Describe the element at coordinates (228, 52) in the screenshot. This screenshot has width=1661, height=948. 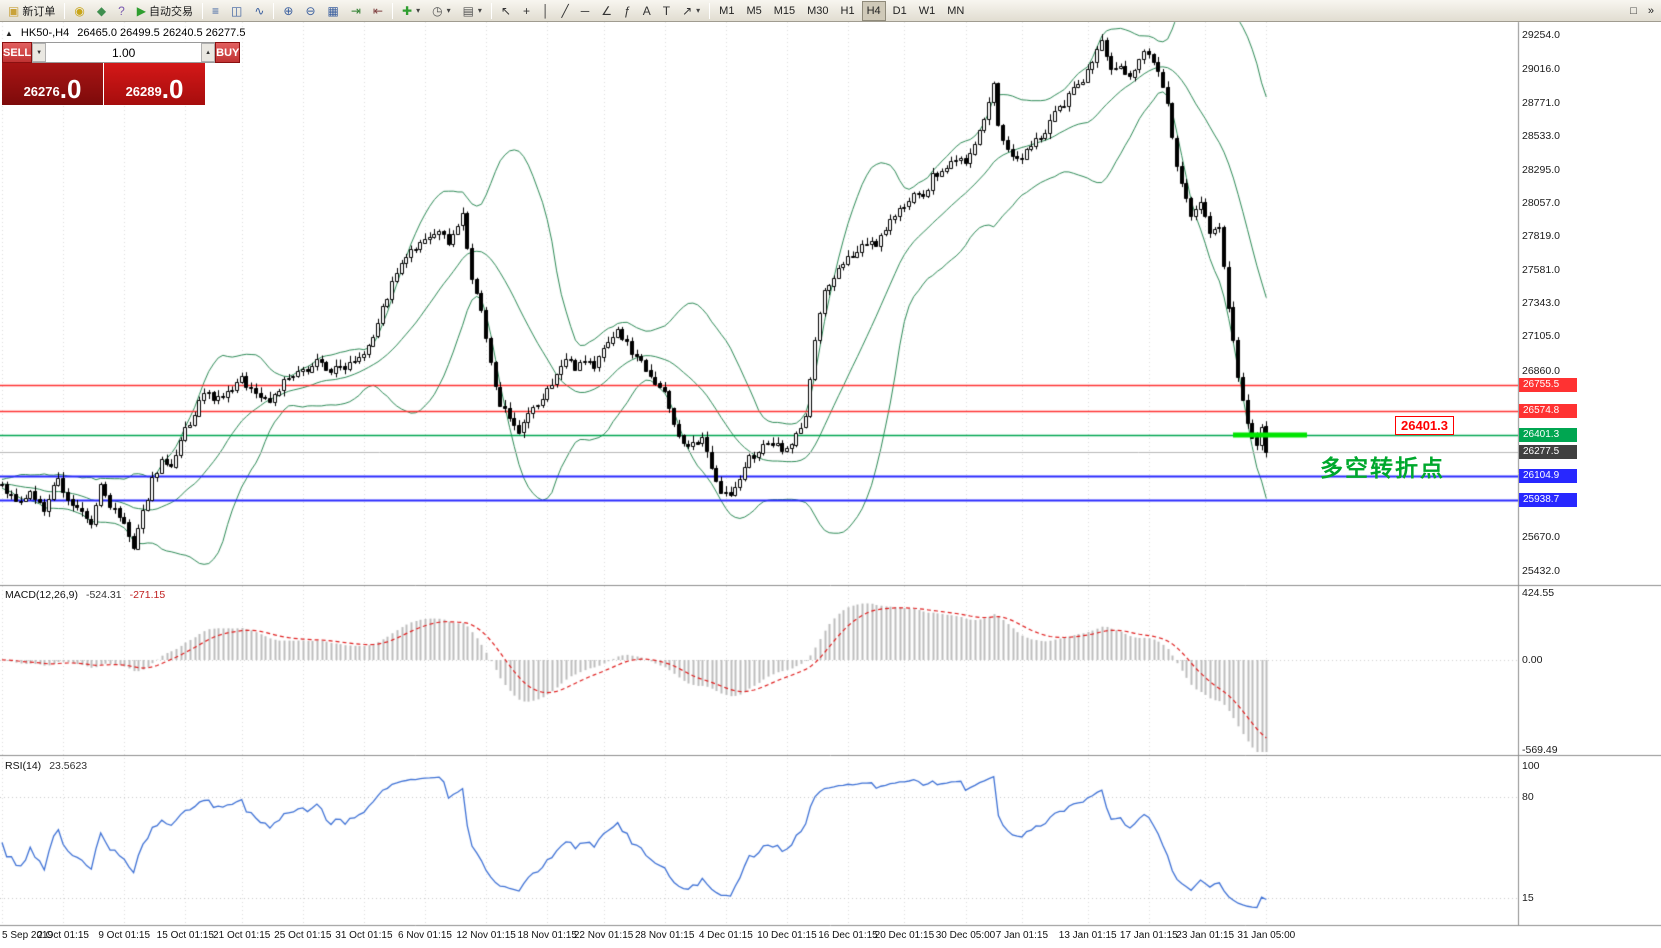
I see `buy-button: BUY` at that location.